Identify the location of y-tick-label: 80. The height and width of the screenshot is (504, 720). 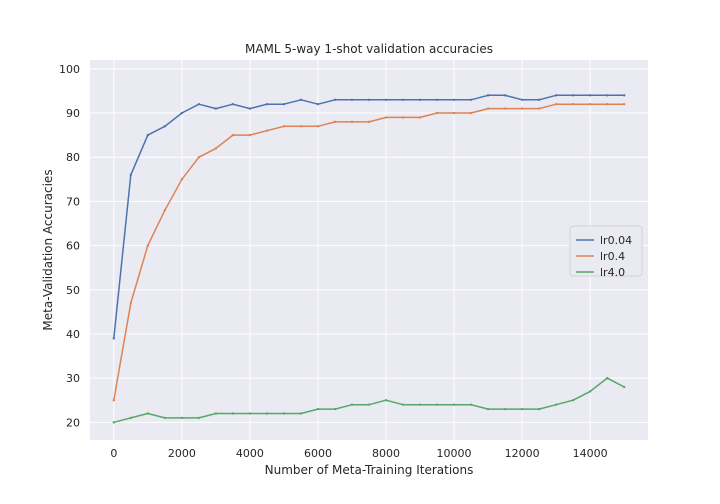
(73, 157).